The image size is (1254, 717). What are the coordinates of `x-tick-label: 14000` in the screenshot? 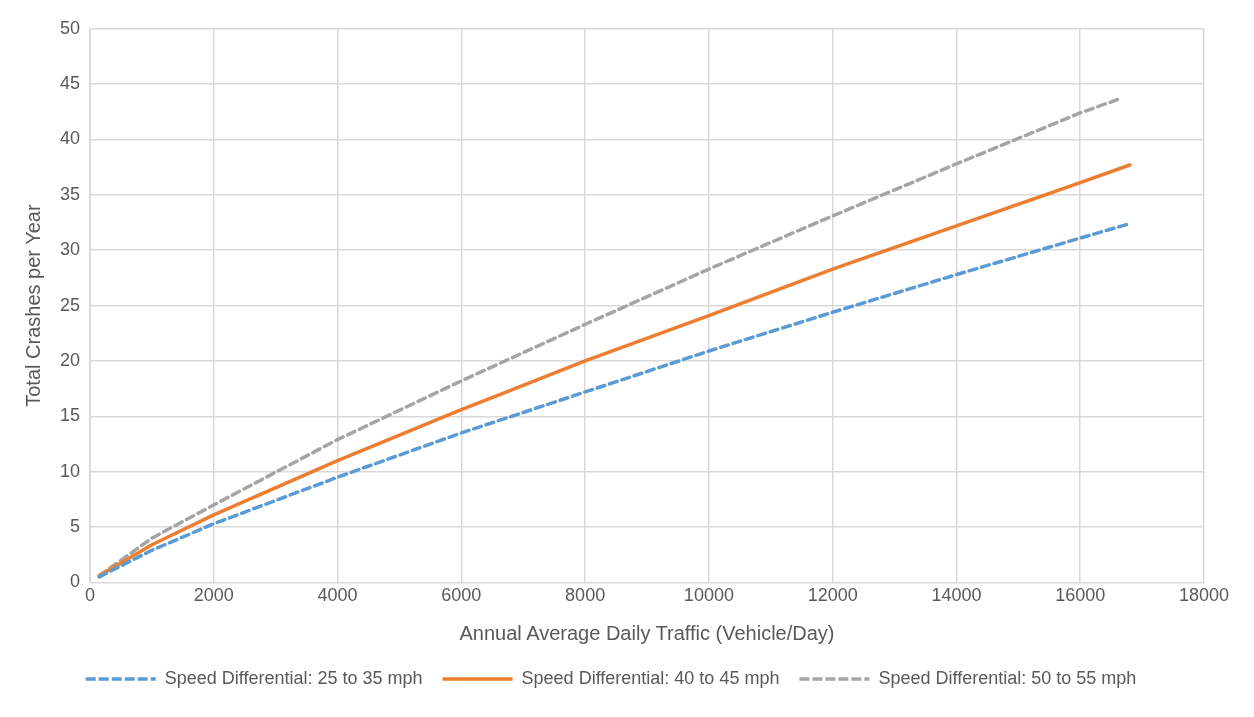 It's located at (956, 595).